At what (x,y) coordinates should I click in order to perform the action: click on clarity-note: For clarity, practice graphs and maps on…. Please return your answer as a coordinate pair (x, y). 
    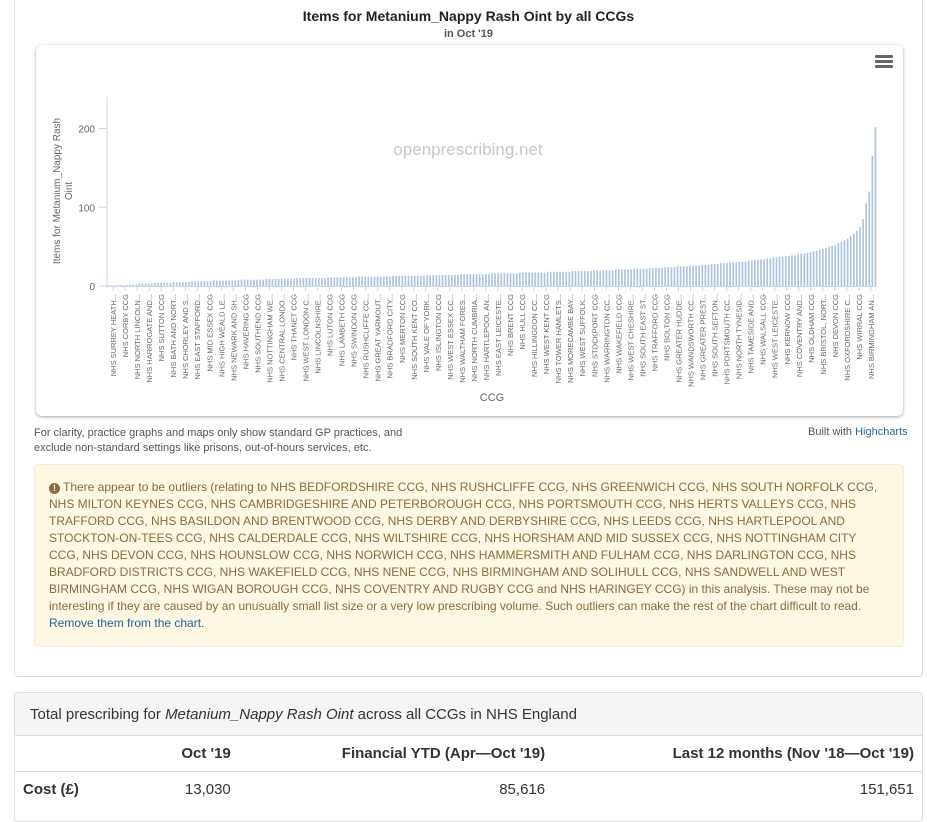
    Looking at the image, I should click on (218, 440).